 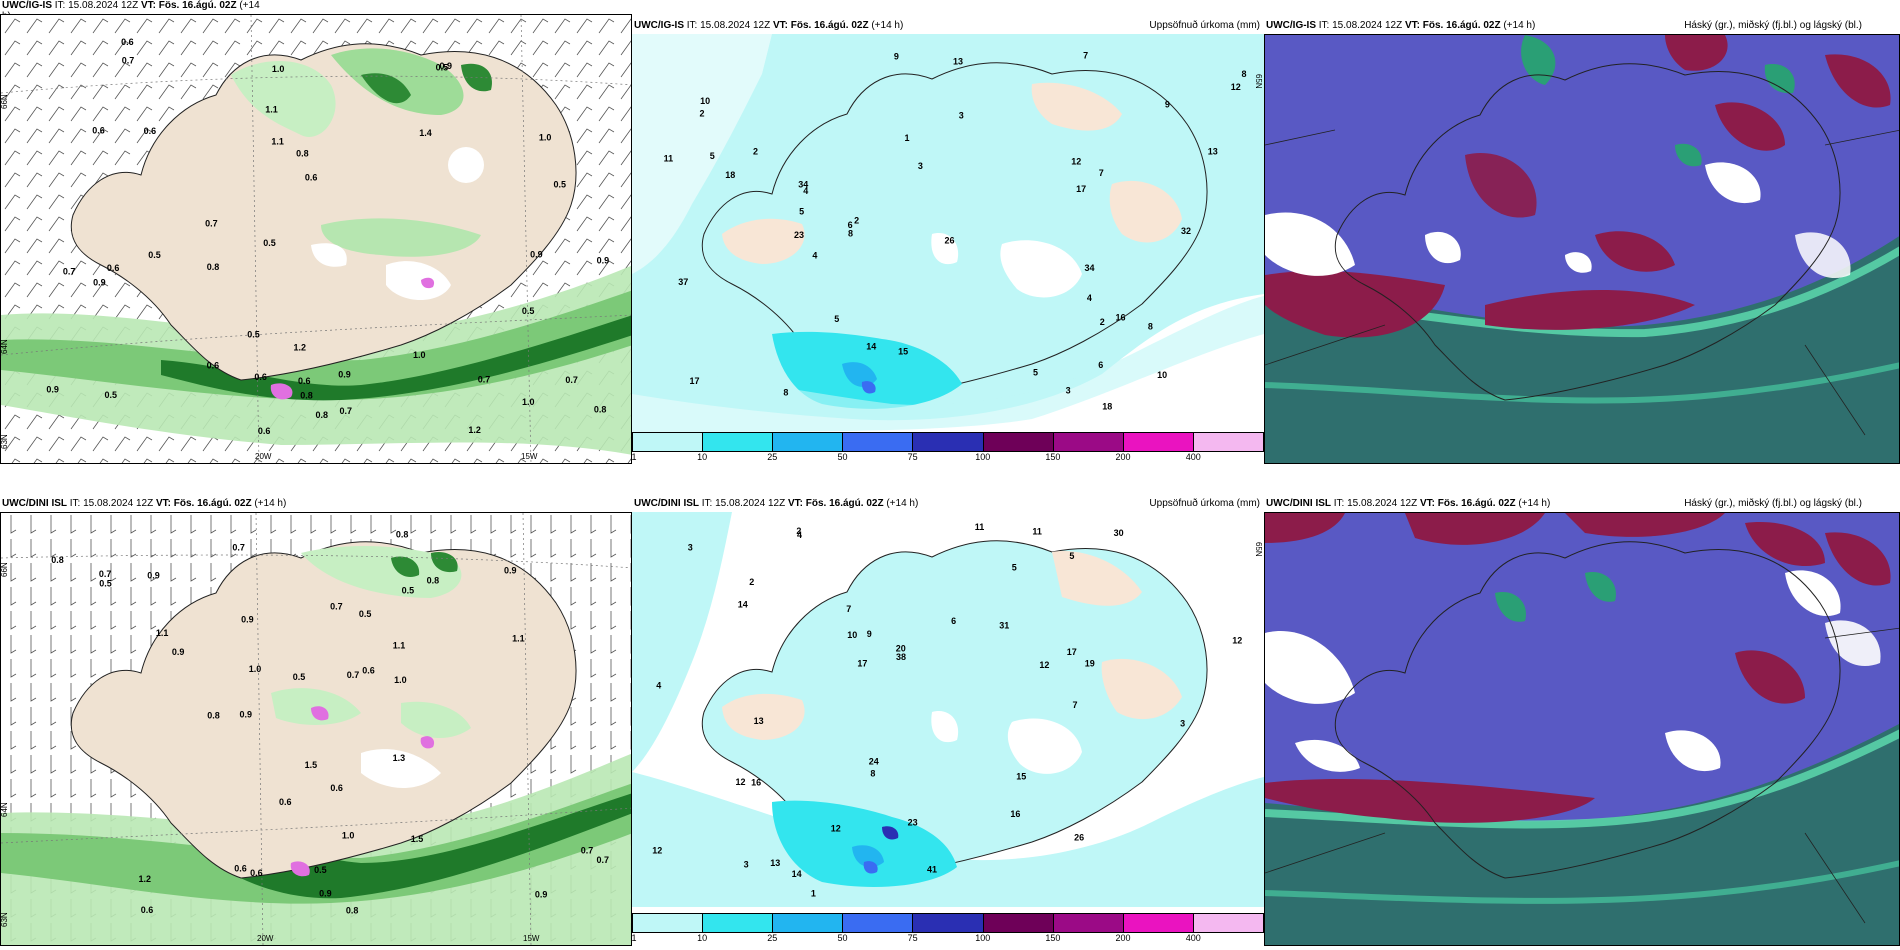 What do you see at coordinates (1090, 663) in the screenshot?
I see `value-label: 19` at bounding box center [1090, 663].